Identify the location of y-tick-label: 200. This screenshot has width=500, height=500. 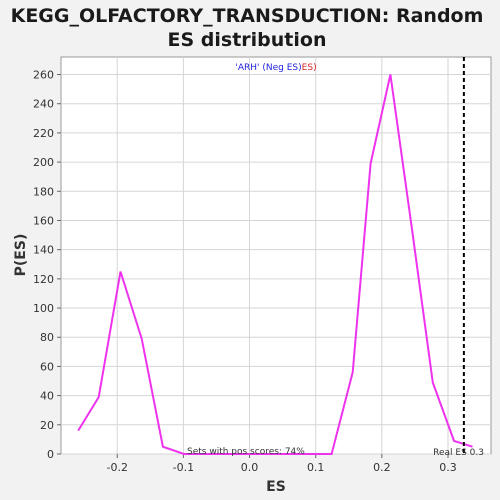
(43, 162).